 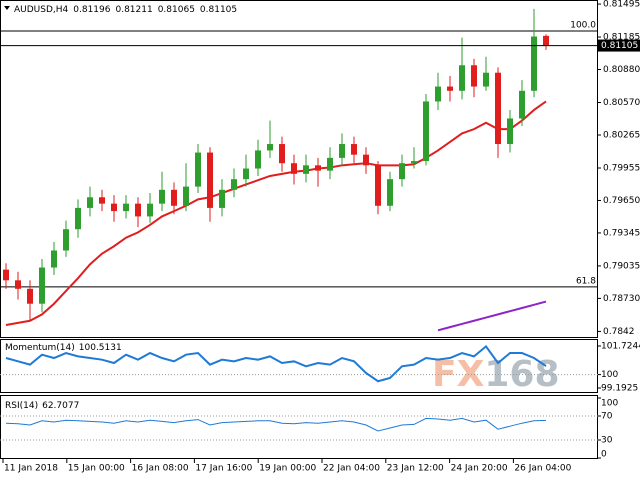 I want to click on y-tick-label: 0.79955, so click(x=621, y=168).